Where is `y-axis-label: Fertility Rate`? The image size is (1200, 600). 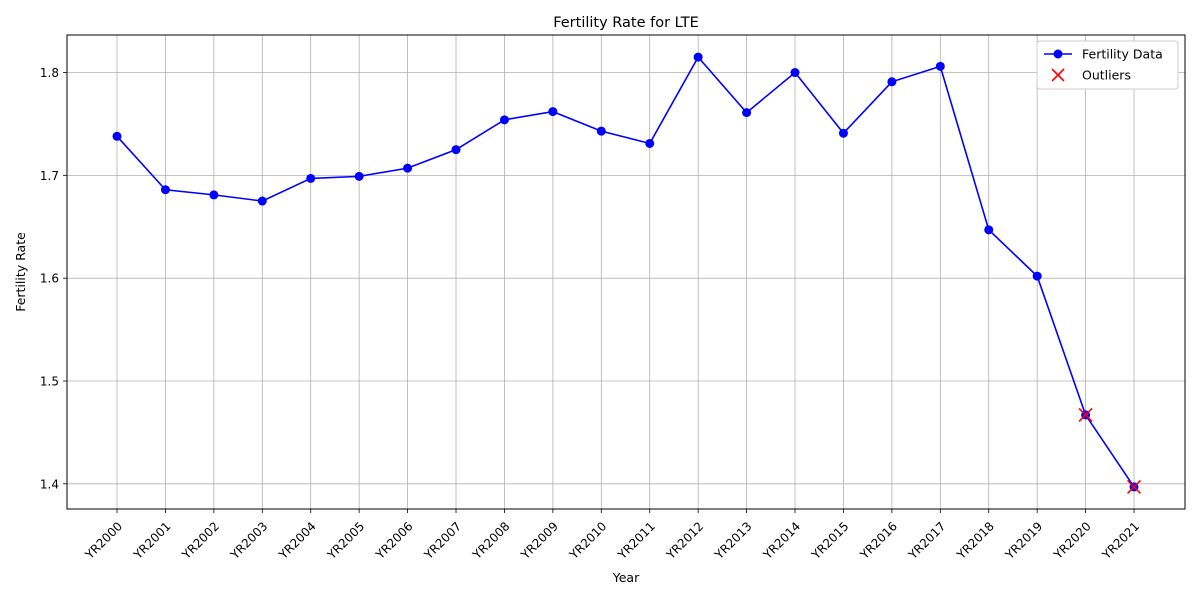
y-axis-label: Fertility Rate is located at coordinates (20, 272).